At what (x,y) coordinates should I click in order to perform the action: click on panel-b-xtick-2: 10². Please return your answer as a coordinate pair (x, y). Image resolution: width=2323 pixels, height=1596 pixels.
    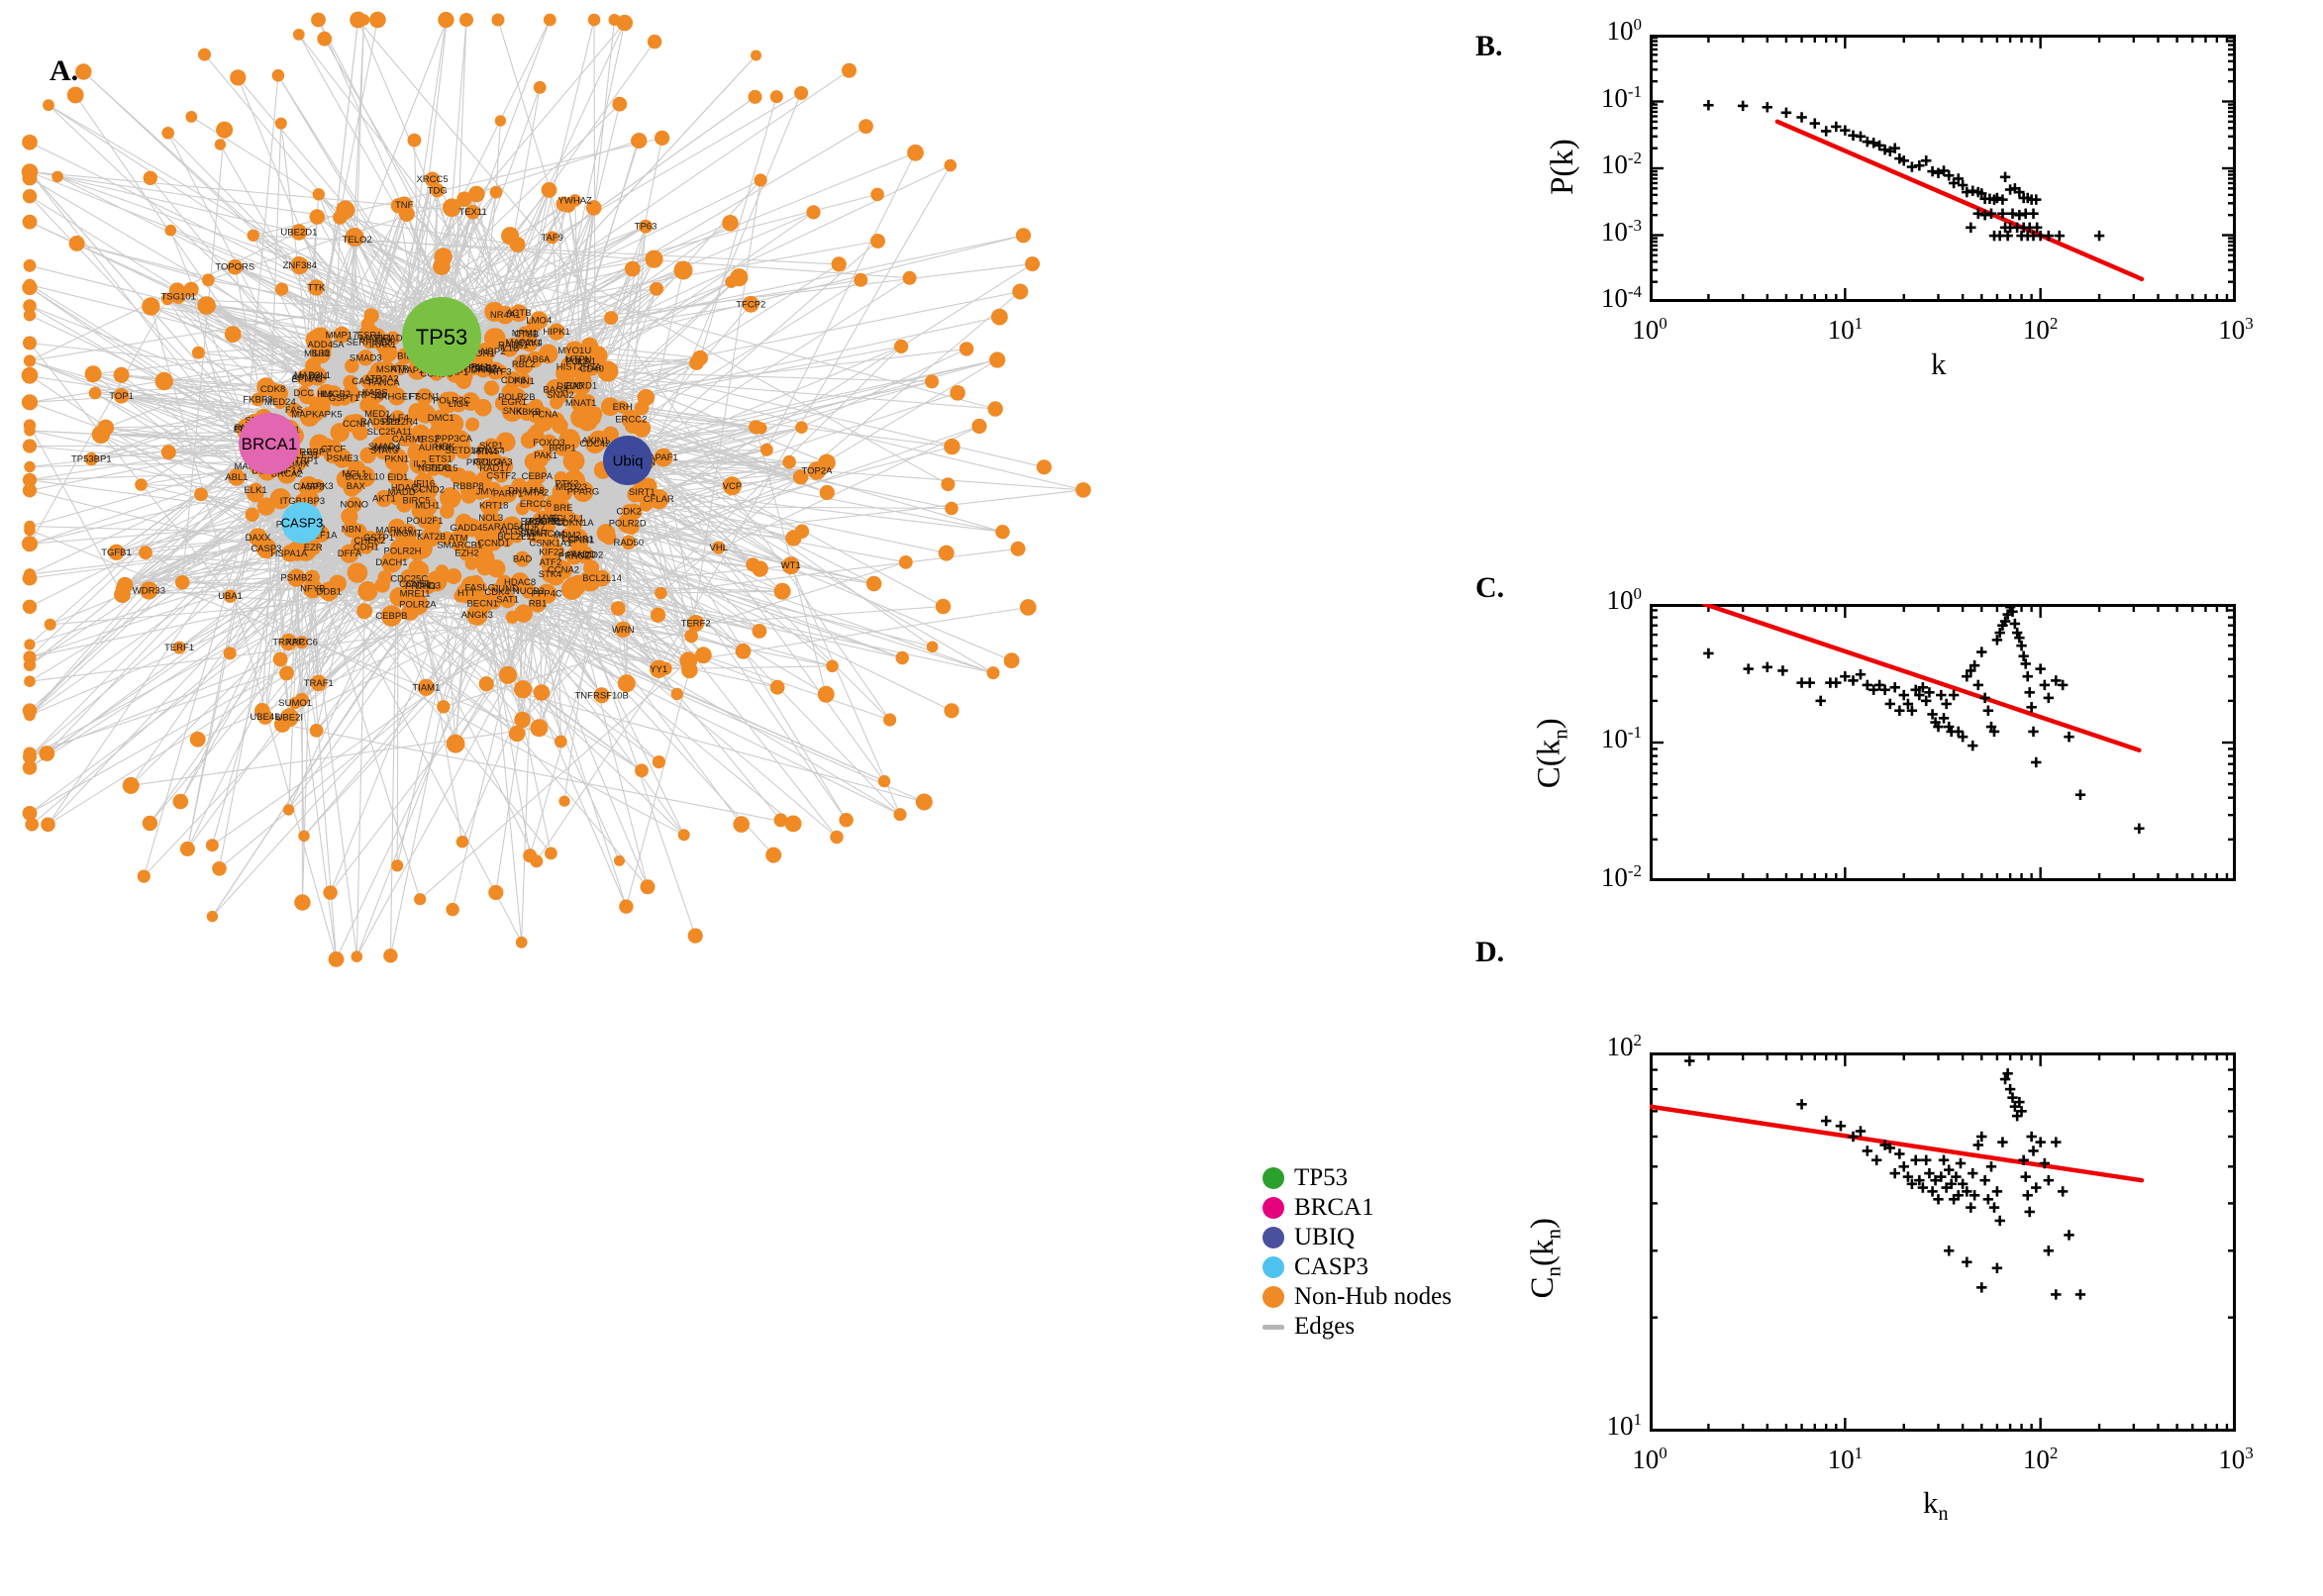
    Looking at the image, I should click on (2041, 329).